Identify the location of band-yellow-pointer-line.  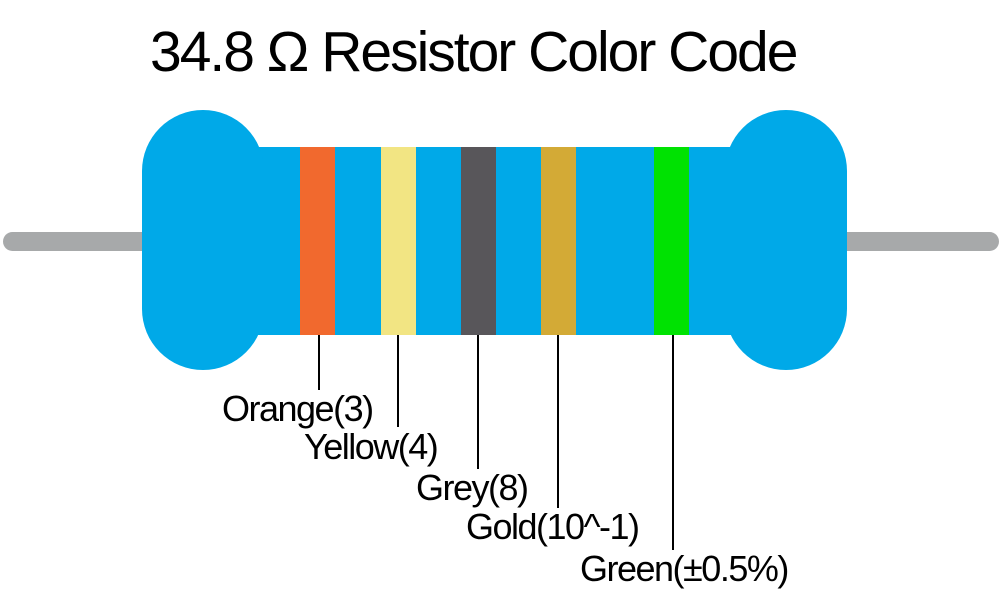
(398, 381).